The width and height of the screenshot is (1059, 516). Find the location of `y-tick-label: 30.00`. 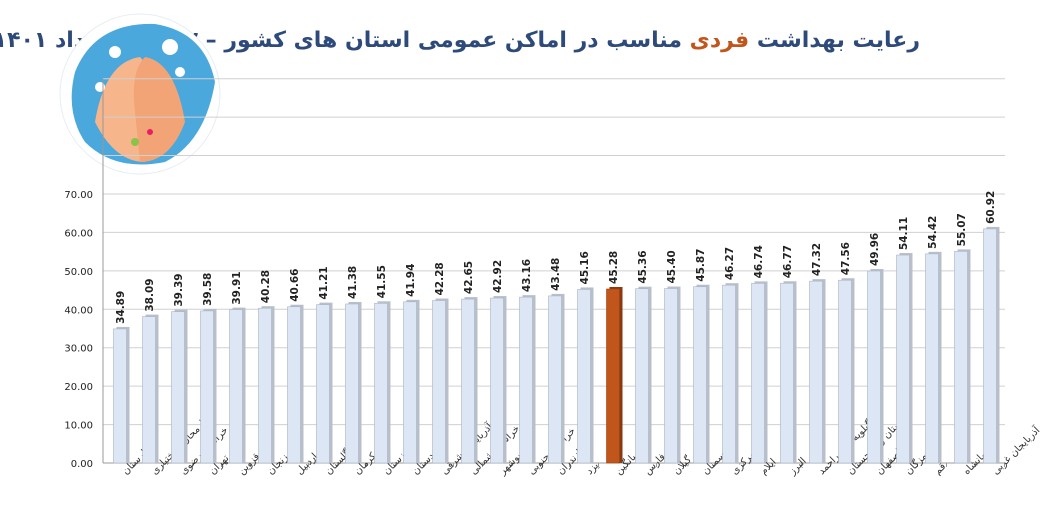

y-tick-label: 30.00 is located at coordinates (78, 349).